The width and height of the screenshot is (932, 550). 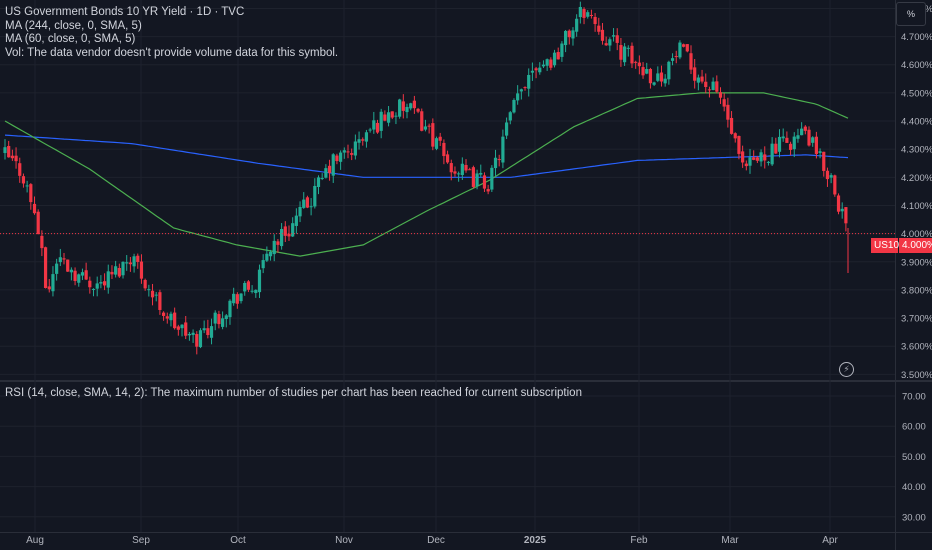 What do you see at coordinates (846, 369) in the screenshot?
I see `lightning-icon: ⚡` at bounding box center [846, 369].